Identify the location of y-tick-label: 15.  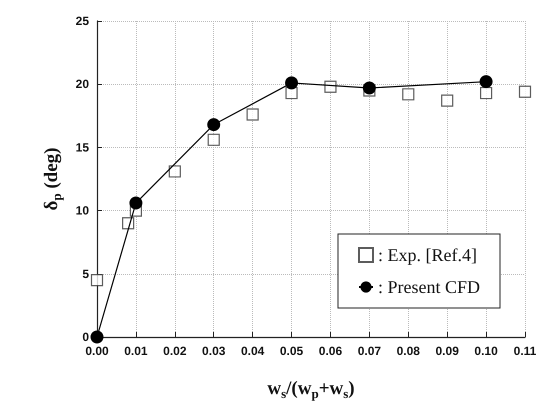
(83, 147).